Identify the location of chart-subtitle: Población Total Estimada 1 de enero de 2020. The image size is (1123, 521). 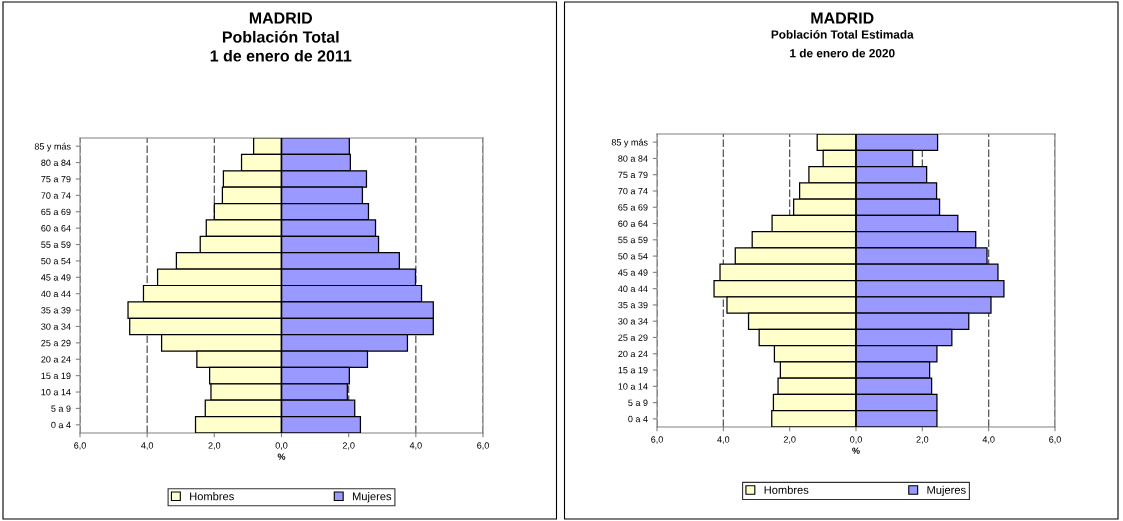
(842, 43).